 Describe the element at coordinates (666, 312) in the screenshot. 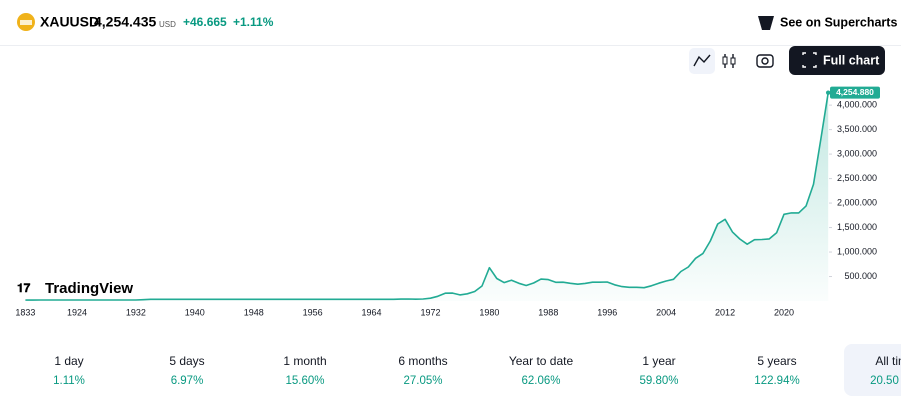

I see `x-tick-label: 2004` at that location.